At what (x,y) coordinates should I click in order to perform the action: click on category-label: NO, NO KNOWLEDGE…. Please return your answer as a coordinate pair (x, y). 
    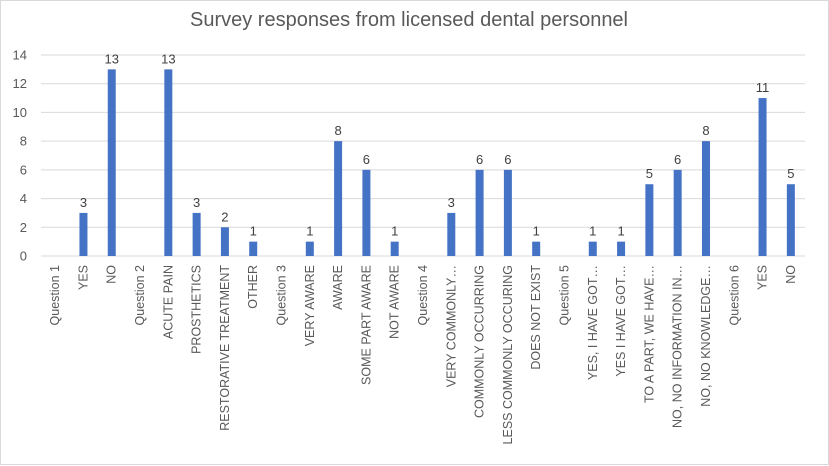
    Looking at the image, I should click on (706, 336).